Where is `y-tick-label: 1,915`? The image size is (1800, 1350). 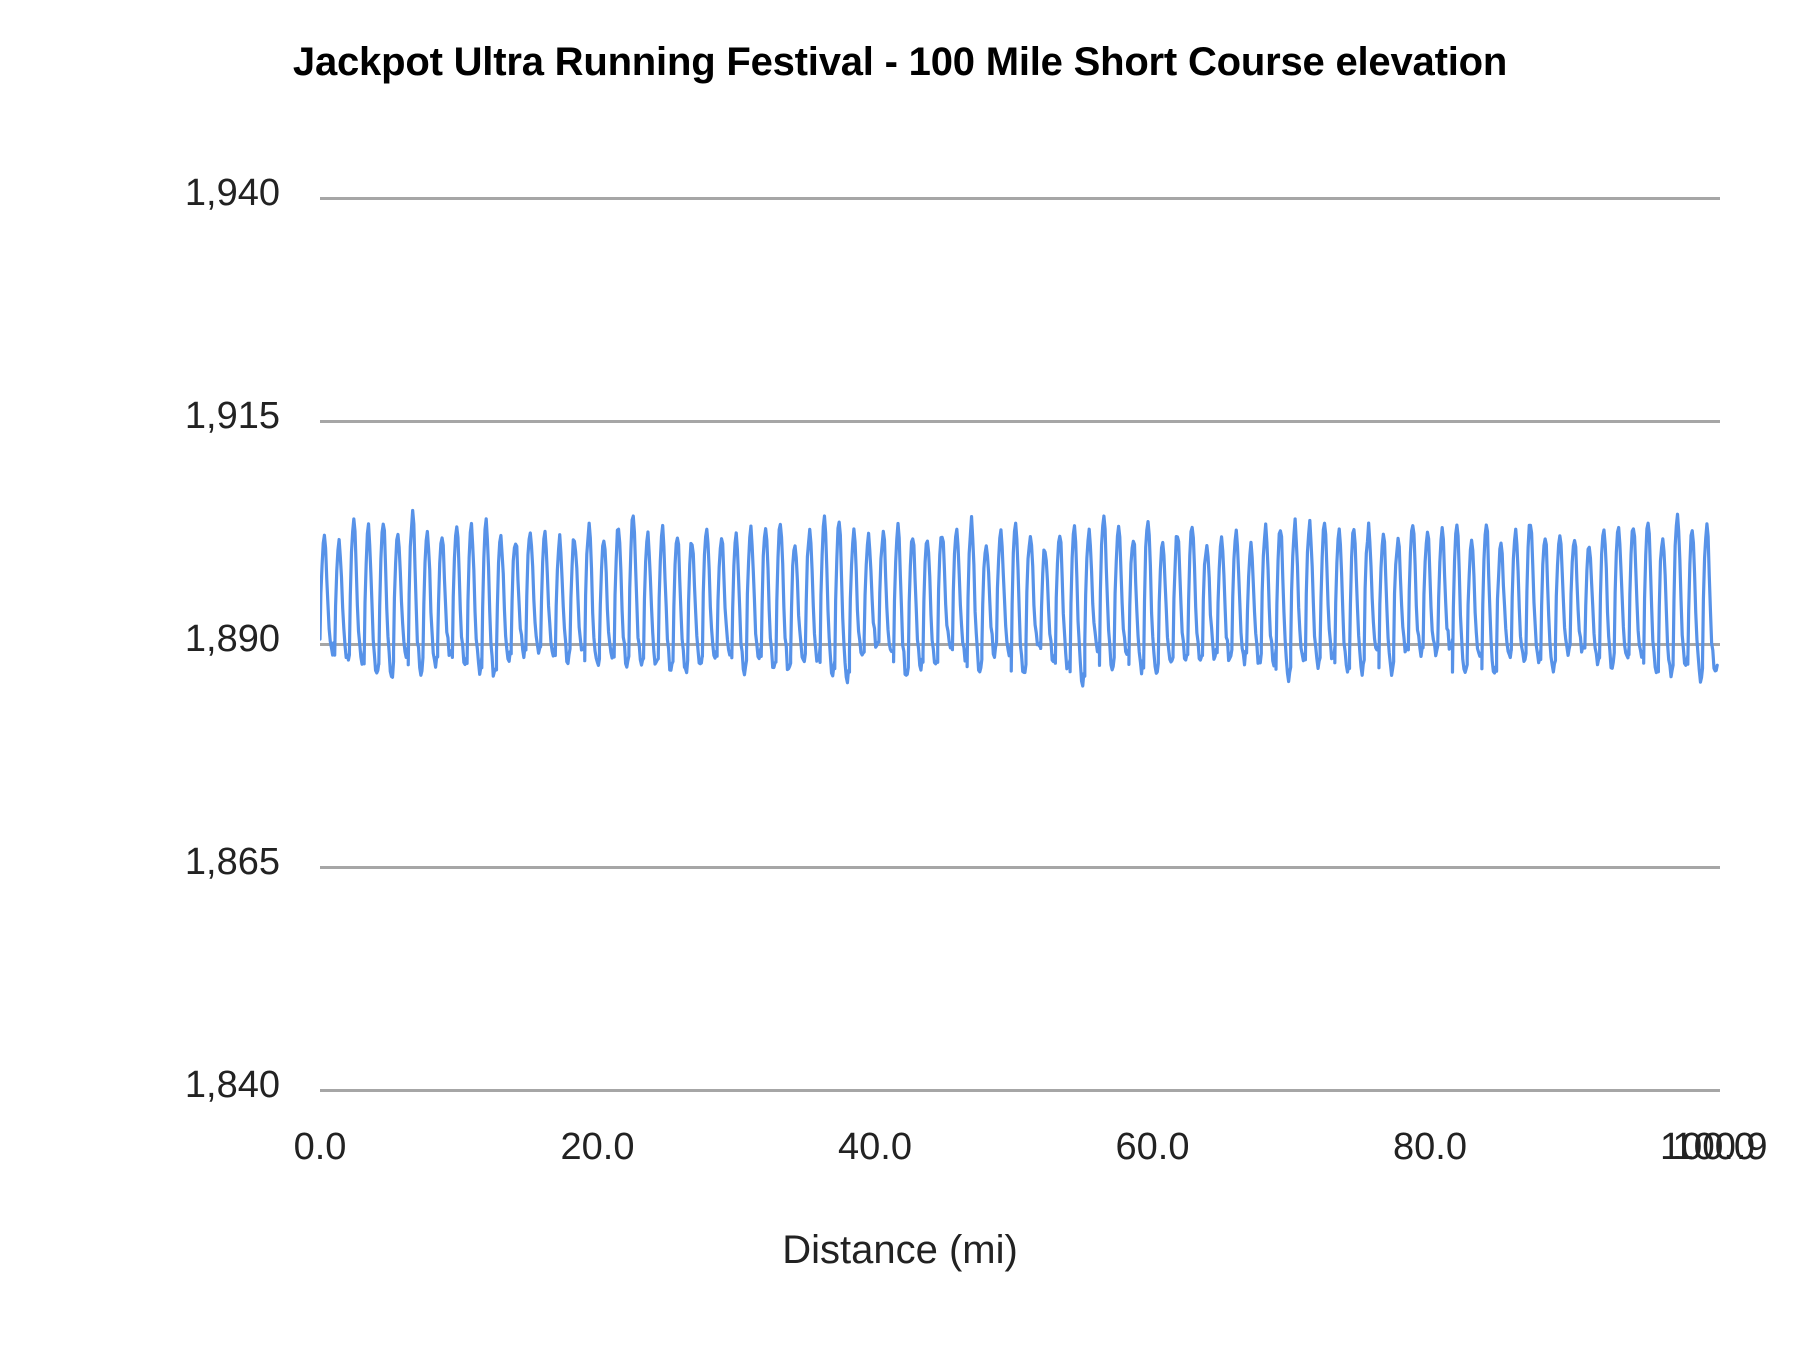 y-tick-label: 1,915 is located at coordinates (232, 416).